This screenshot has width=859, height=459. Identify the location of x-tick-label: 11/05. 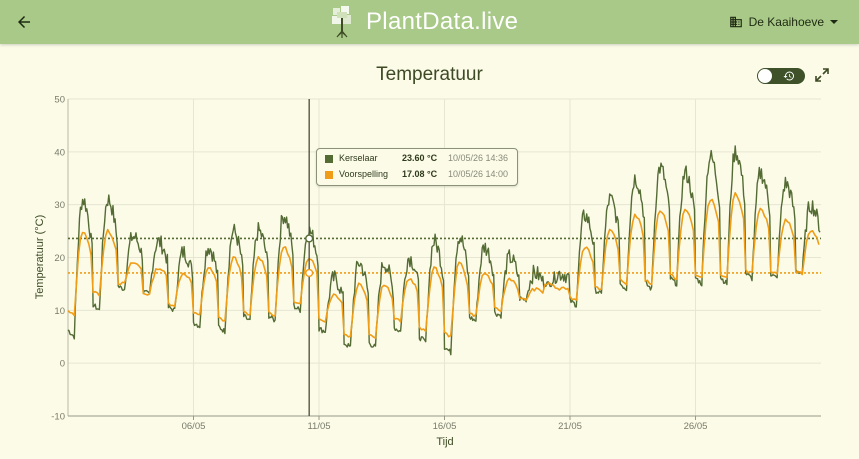
(318, 426).